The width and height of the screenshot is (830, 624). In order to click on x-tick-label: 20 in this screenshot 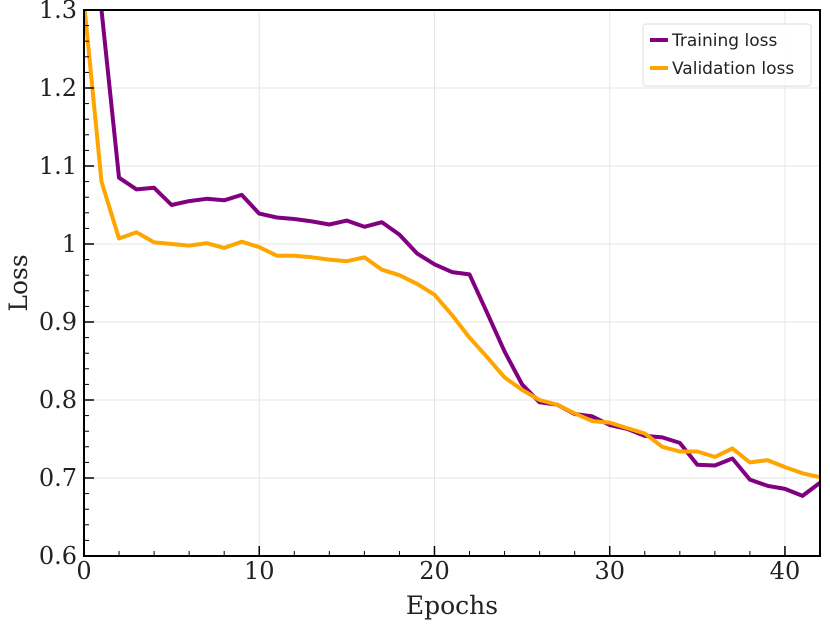, I will do `click(434, 571)`.